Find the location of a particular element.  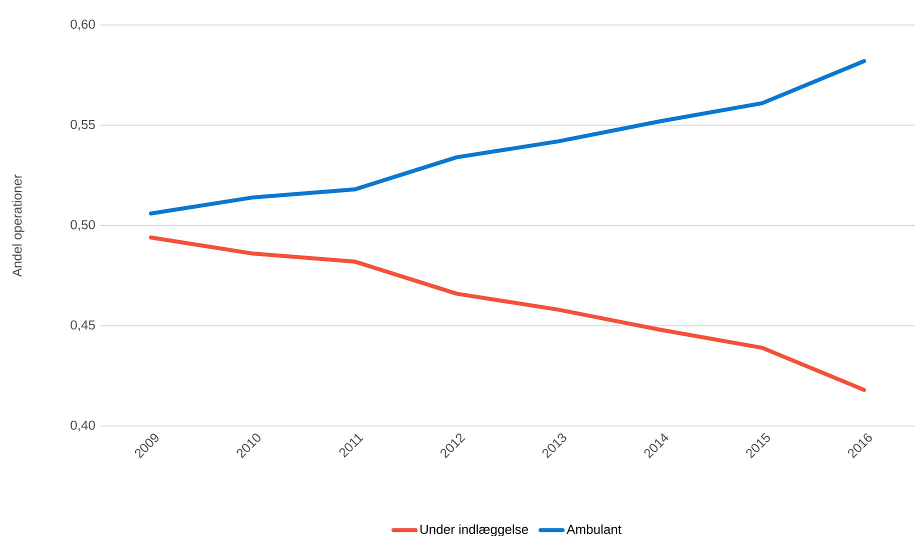

y-tick-label: 0,45 is located at coordinates (82, 326).